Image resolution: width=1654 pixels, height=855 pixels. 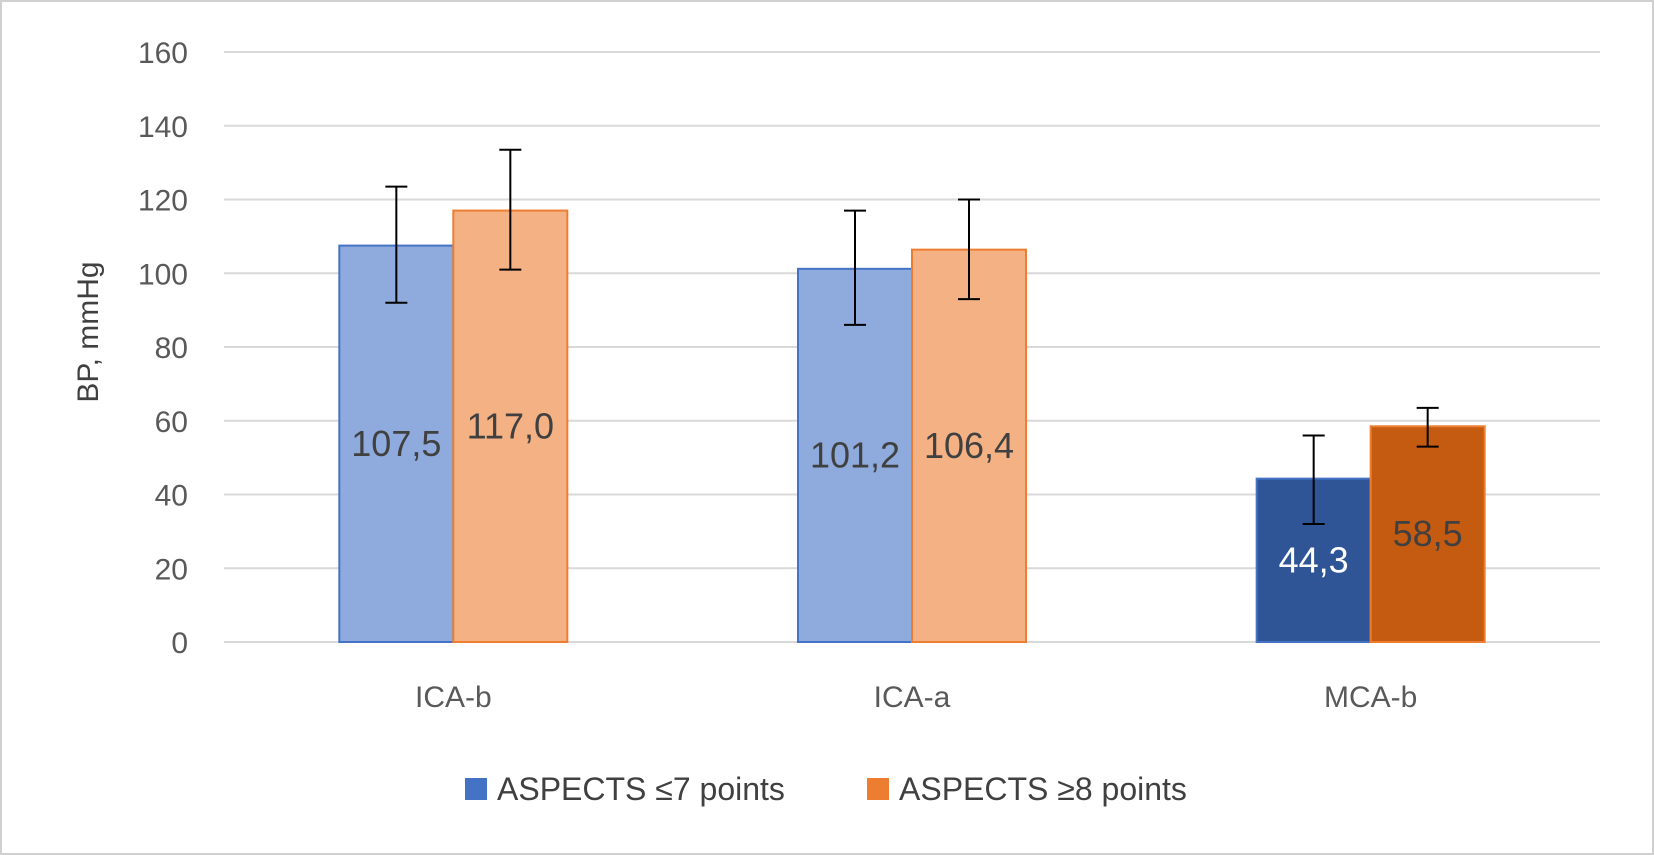 What do you see at coordinates (171, 496) in the screenshot?
I see `y-tick-label-40: 40` at bounding box center [171, 496].